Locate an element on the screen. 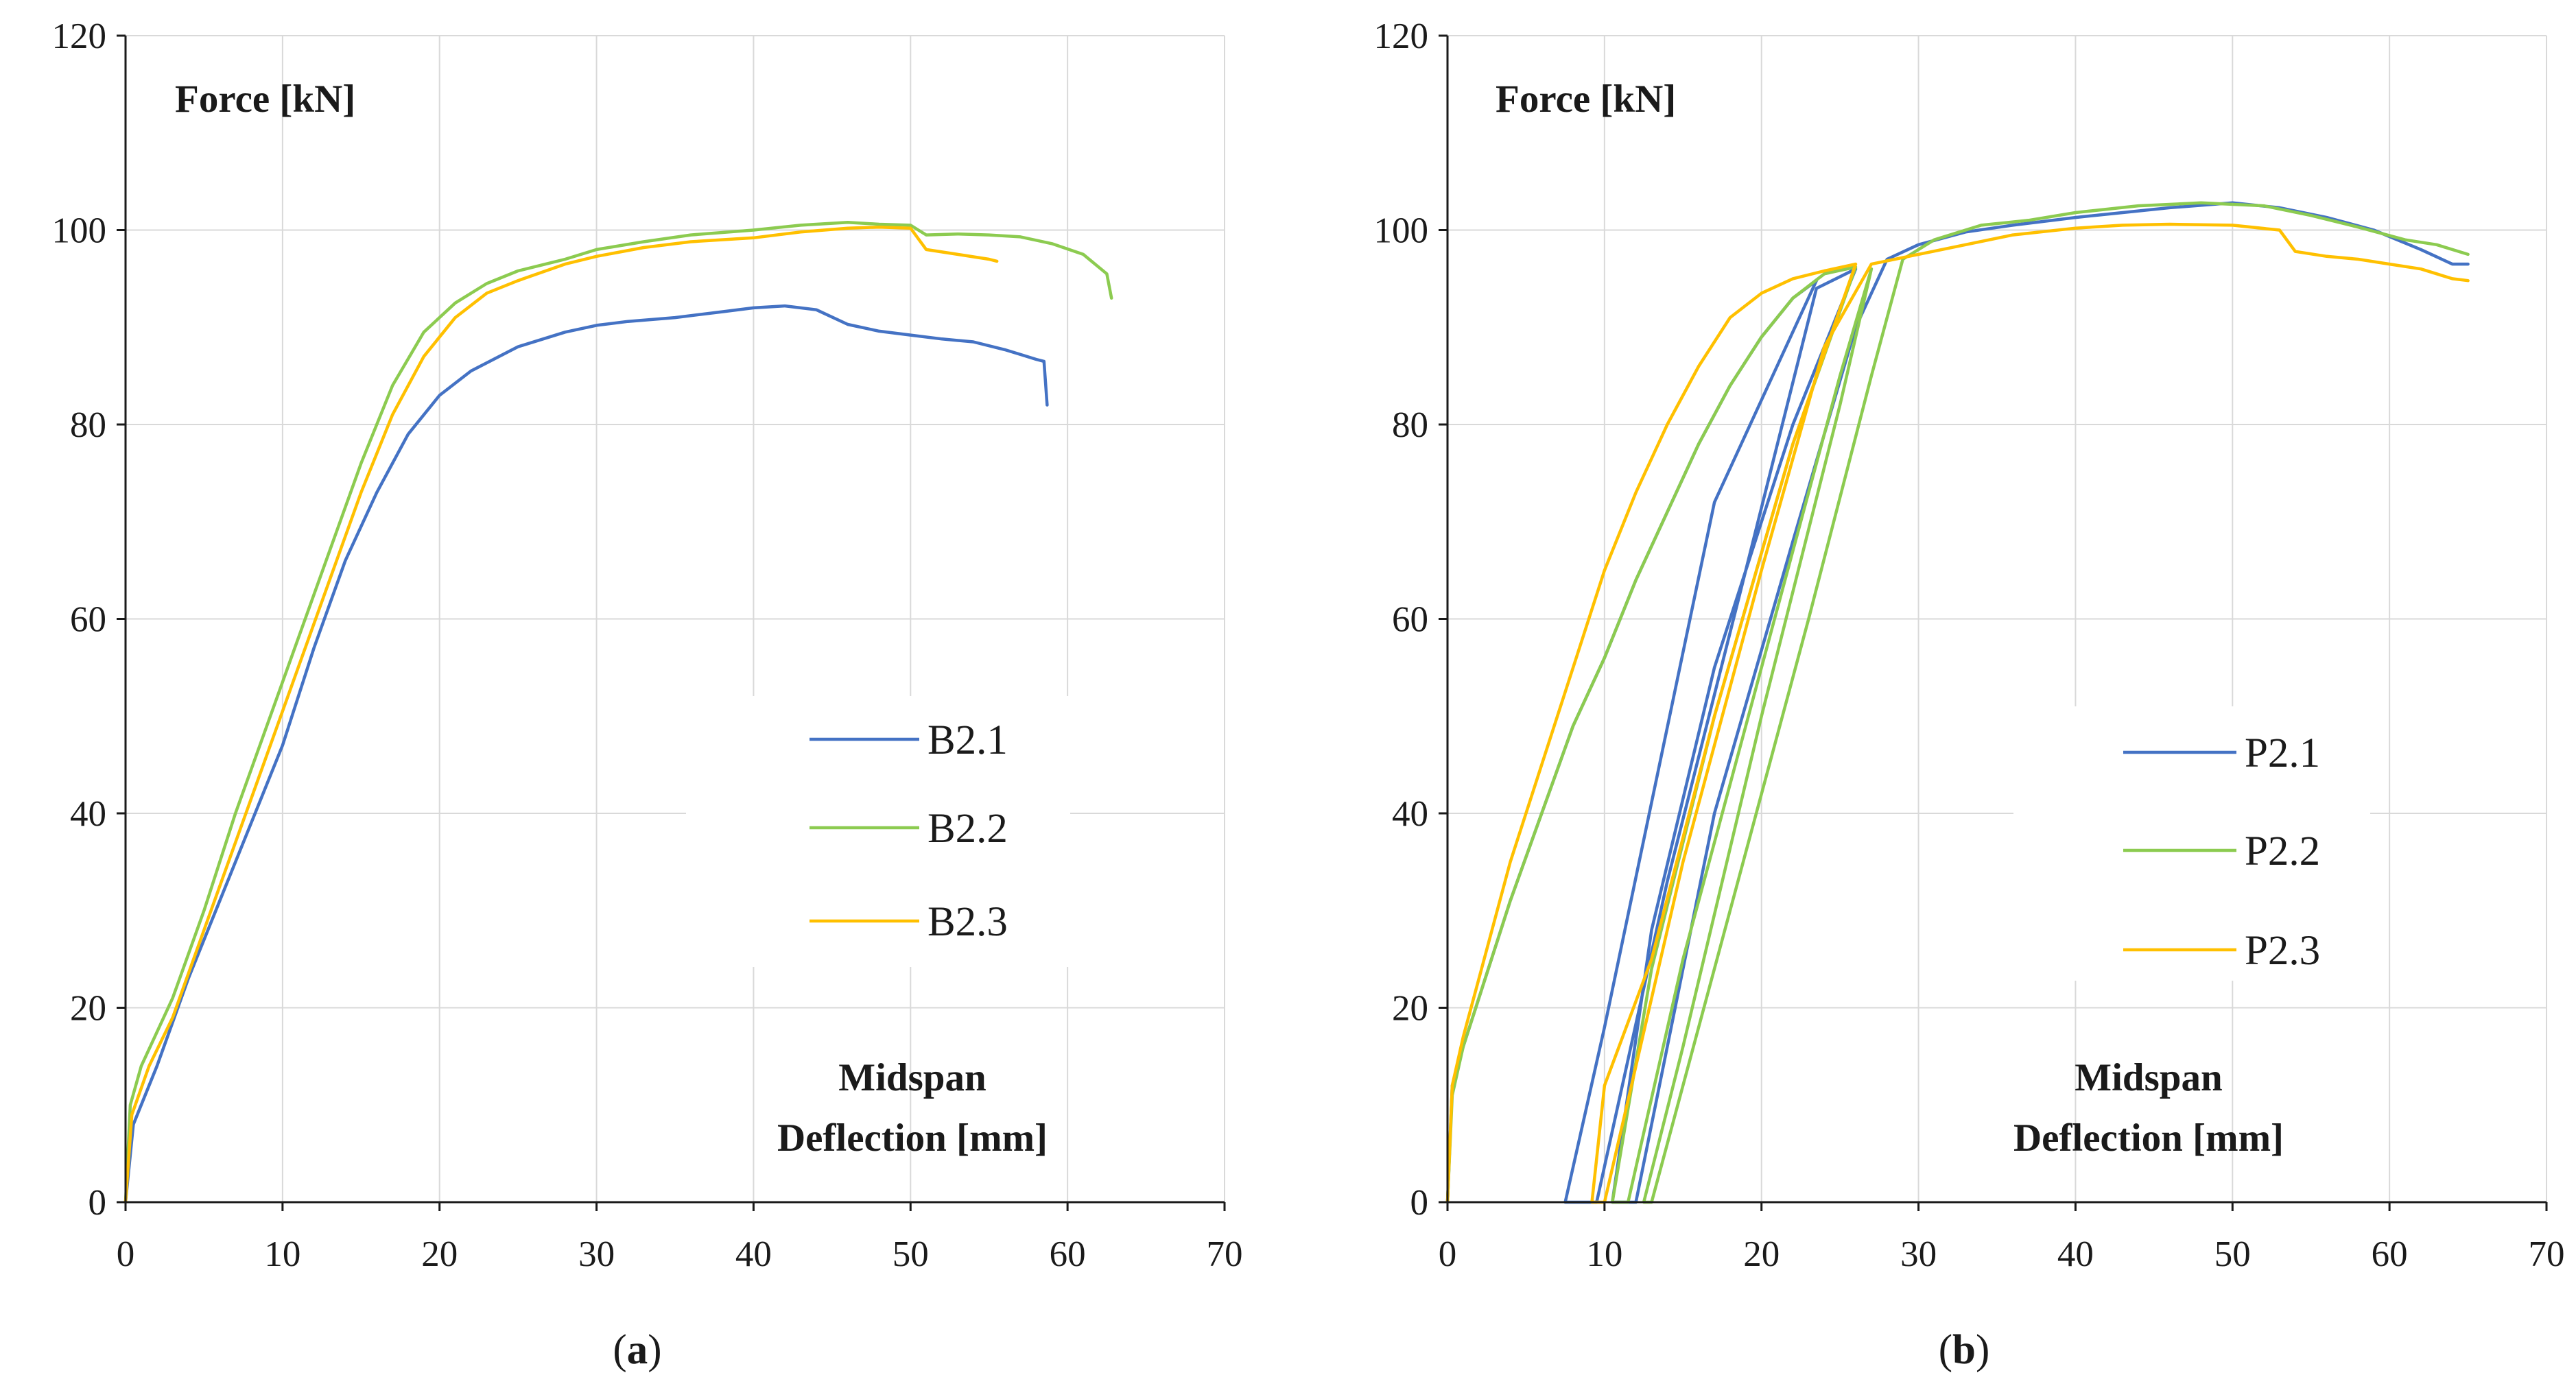 The height and width of the screenshot is (1399, 2576). panel-label: (b) is located at coordinates (1964, 1350).